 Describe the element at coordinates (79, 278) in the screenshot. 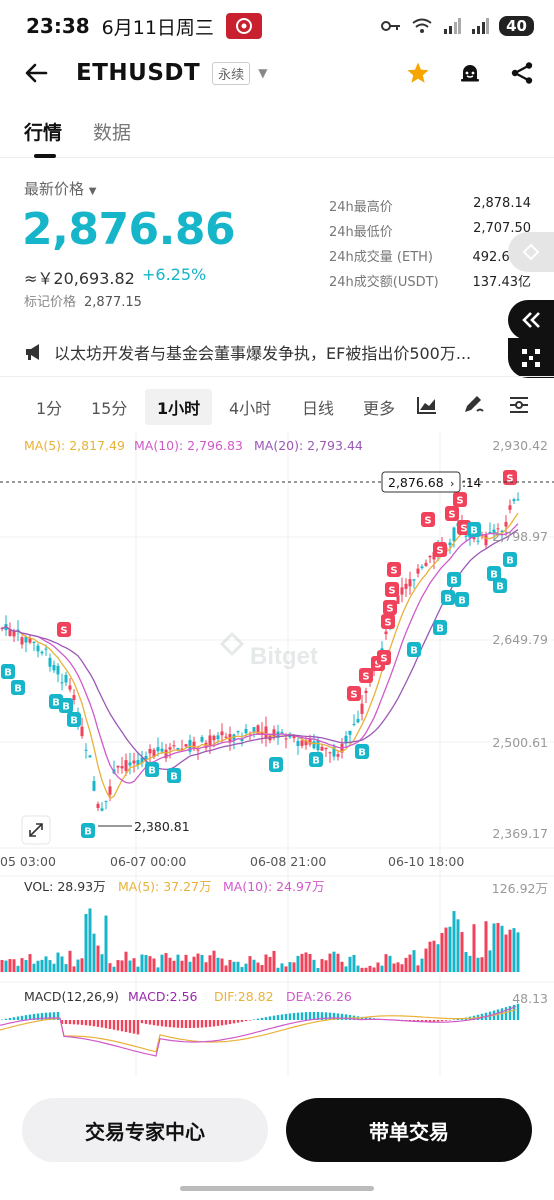

I see `cny-price: ≈￥20,693.82` at that location.